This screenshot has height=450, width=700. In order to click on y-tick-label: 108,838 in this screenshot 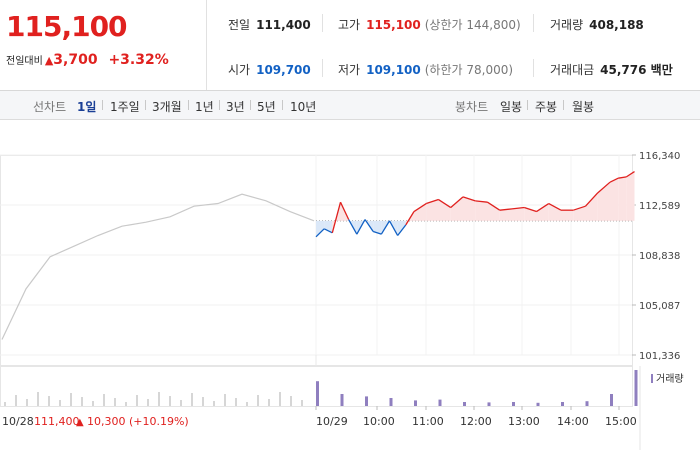, I will do `click(659, 256)`.